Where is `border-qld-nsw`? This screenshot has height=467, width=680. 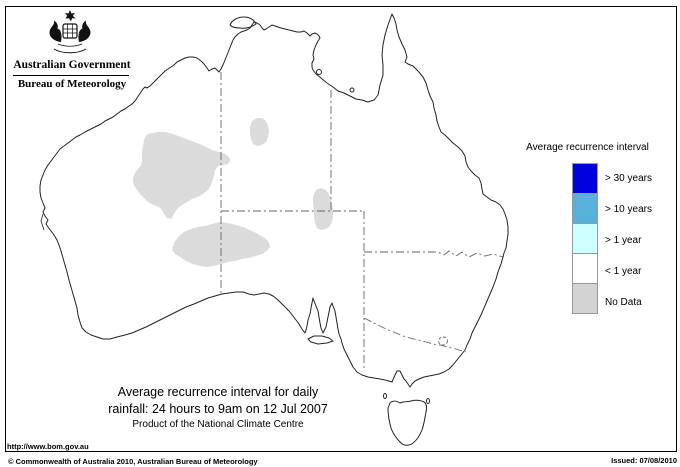 border-qld-nsw is located at coordinates (434, 254).